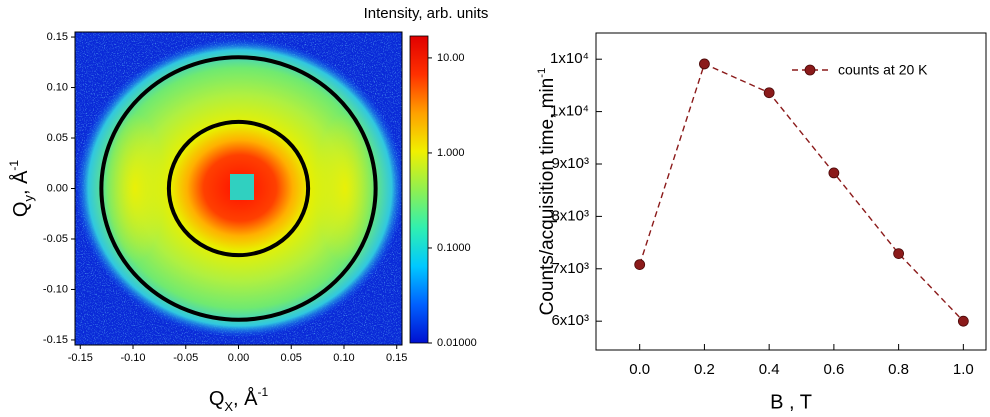 This screenshot has height=417, width=990. What do you see at coordinates (132, 358) in the screenshot?
I see `x-tick-label: -0.10` at bounding box center [132, 358].